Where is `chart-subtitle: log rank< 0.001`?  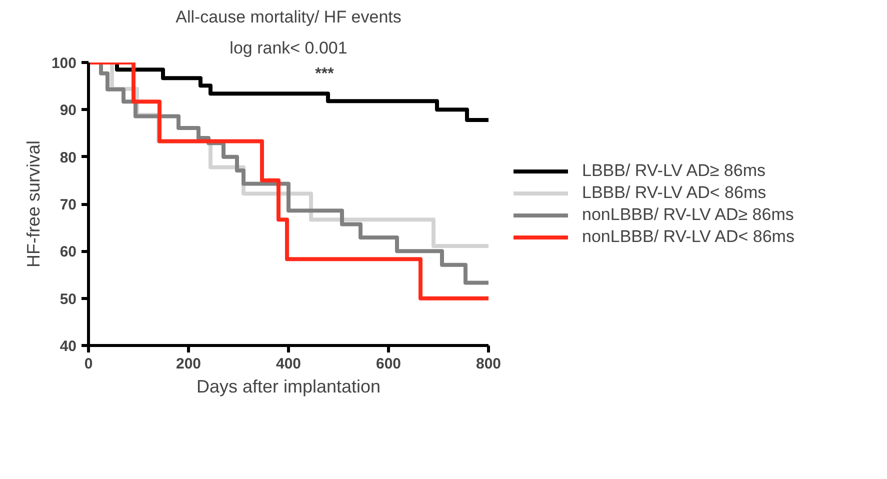
chart-subtitle: log rank< 0.001 is located at coordinates (289, 48).